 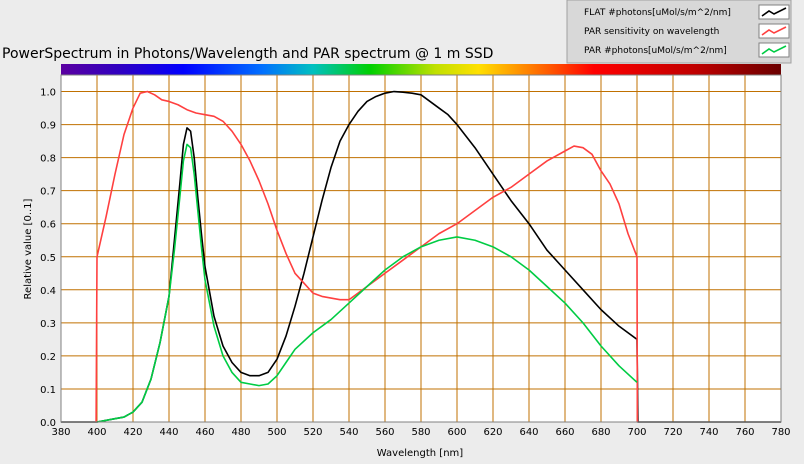 I want to click on y-tick-label: 0.2, so click(x=48, y=357).